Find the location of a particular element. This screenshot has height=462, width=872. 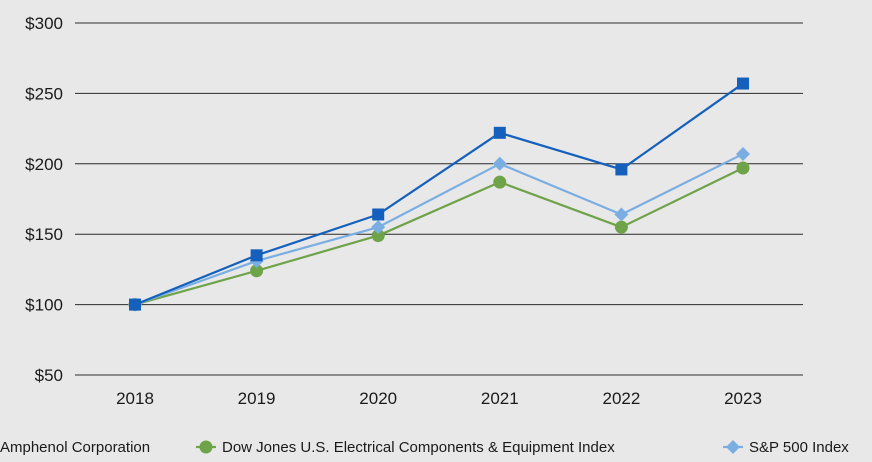

y-tick-label: $200 is located at coordinates (44, 164).